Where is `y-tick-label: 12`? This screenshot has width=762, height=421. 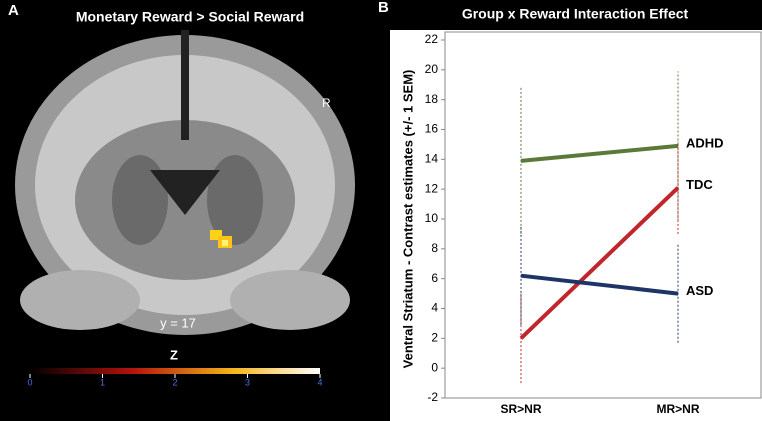 y-tick-label: 12 is located at coordinates (432, 188).